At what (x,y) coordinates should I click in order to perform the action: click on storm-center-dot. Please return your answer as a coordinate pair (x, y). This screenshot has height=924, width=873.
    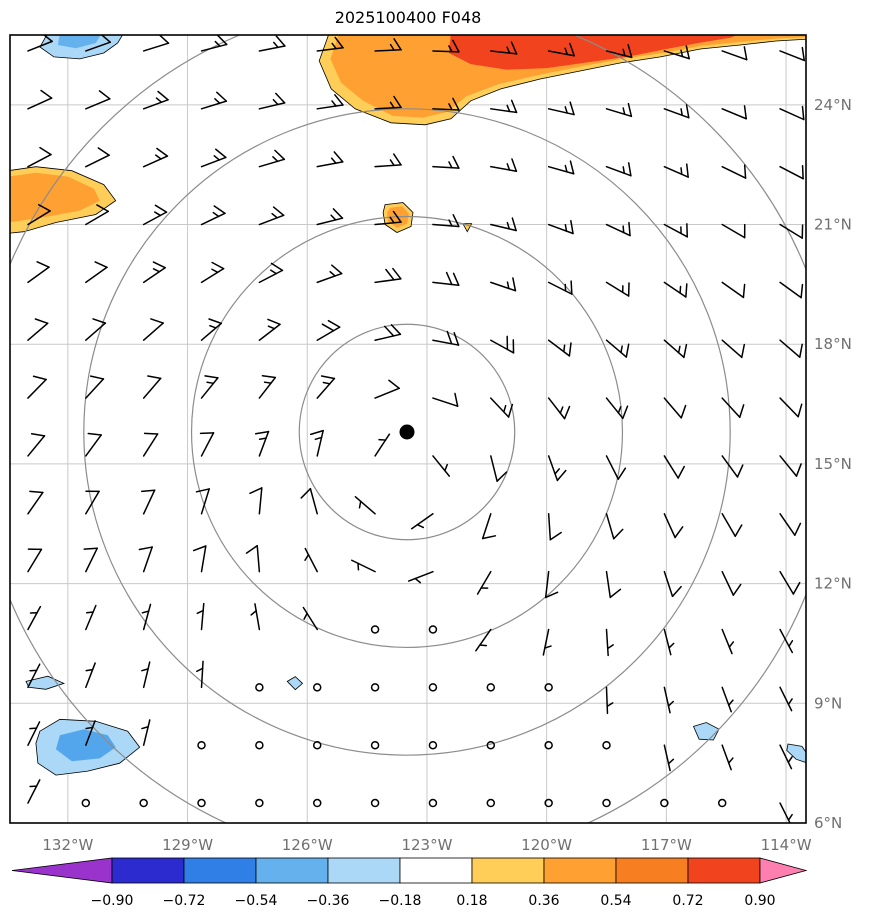
    Looking at the image, I should click on (407, 432).